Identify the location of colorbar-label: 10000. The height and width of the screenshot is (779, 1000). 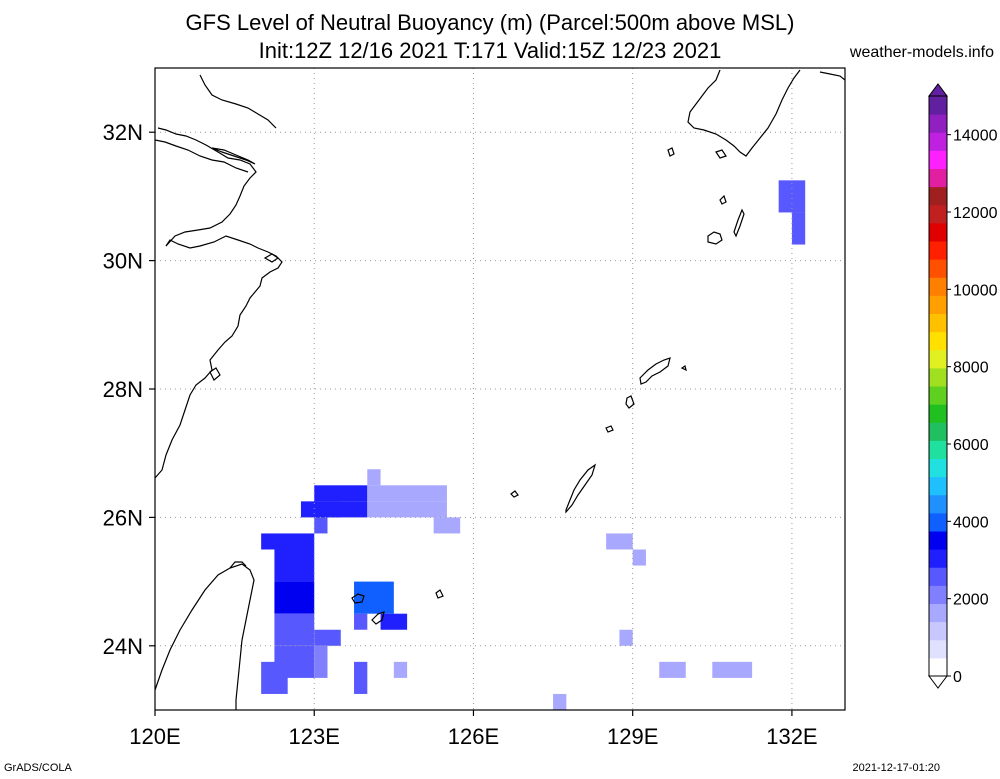
(975, 290).